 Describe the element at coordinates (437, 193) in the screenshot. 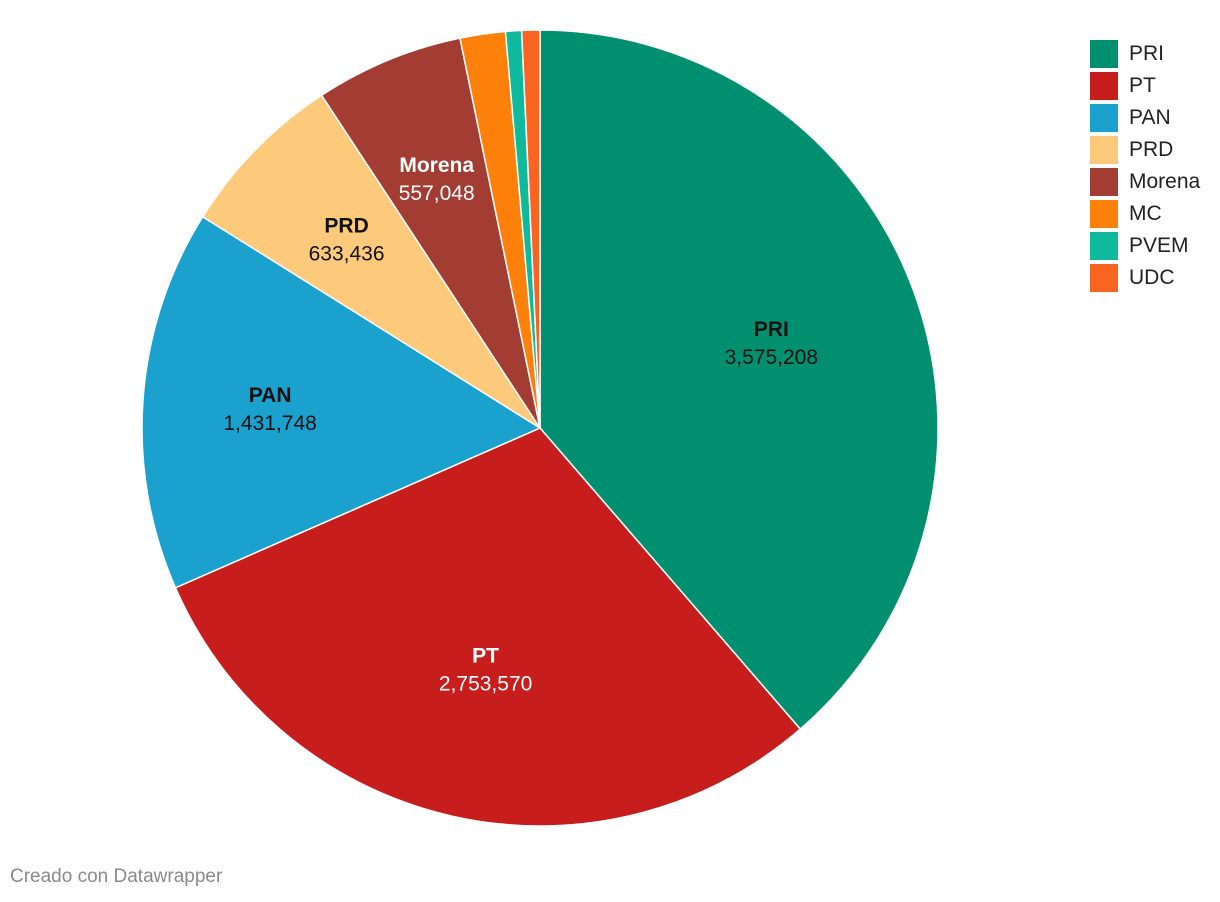

I see `slice-label-value: 557,048` at that location.